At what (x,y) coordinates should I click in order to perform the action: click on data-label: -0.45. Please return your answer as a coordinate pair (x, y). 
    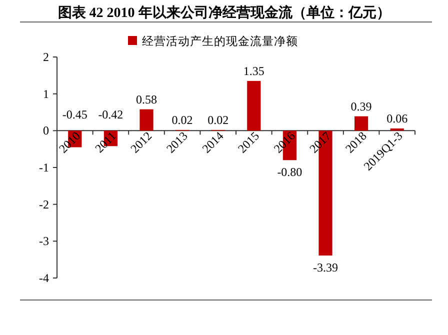
    Looking at the image, I should click on (75, 115).